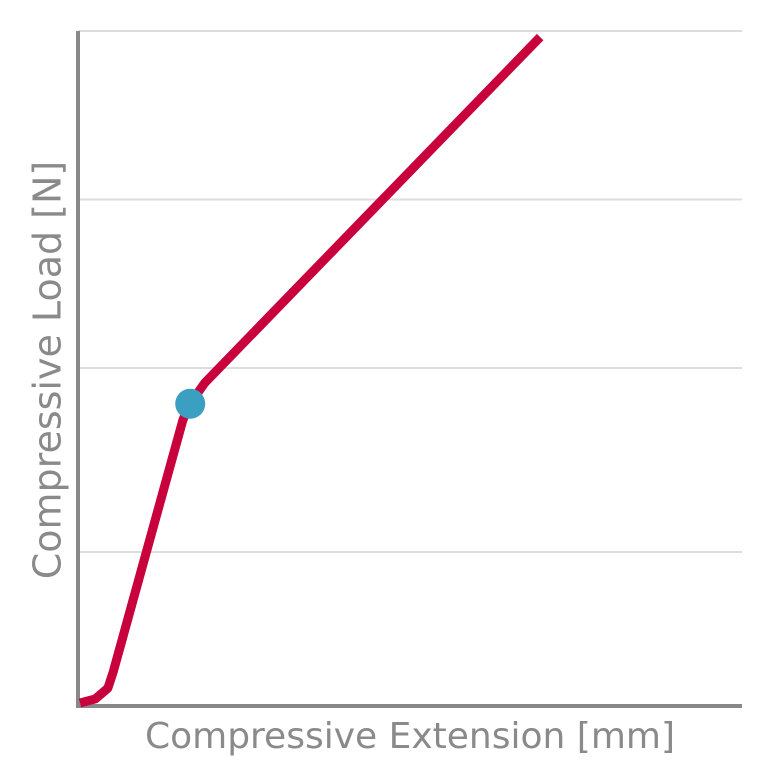 Image resolution: width=777 pixels, height=776 pixels. I want to click on y-axis-title: Compressive Load [N], so click(48, 370).